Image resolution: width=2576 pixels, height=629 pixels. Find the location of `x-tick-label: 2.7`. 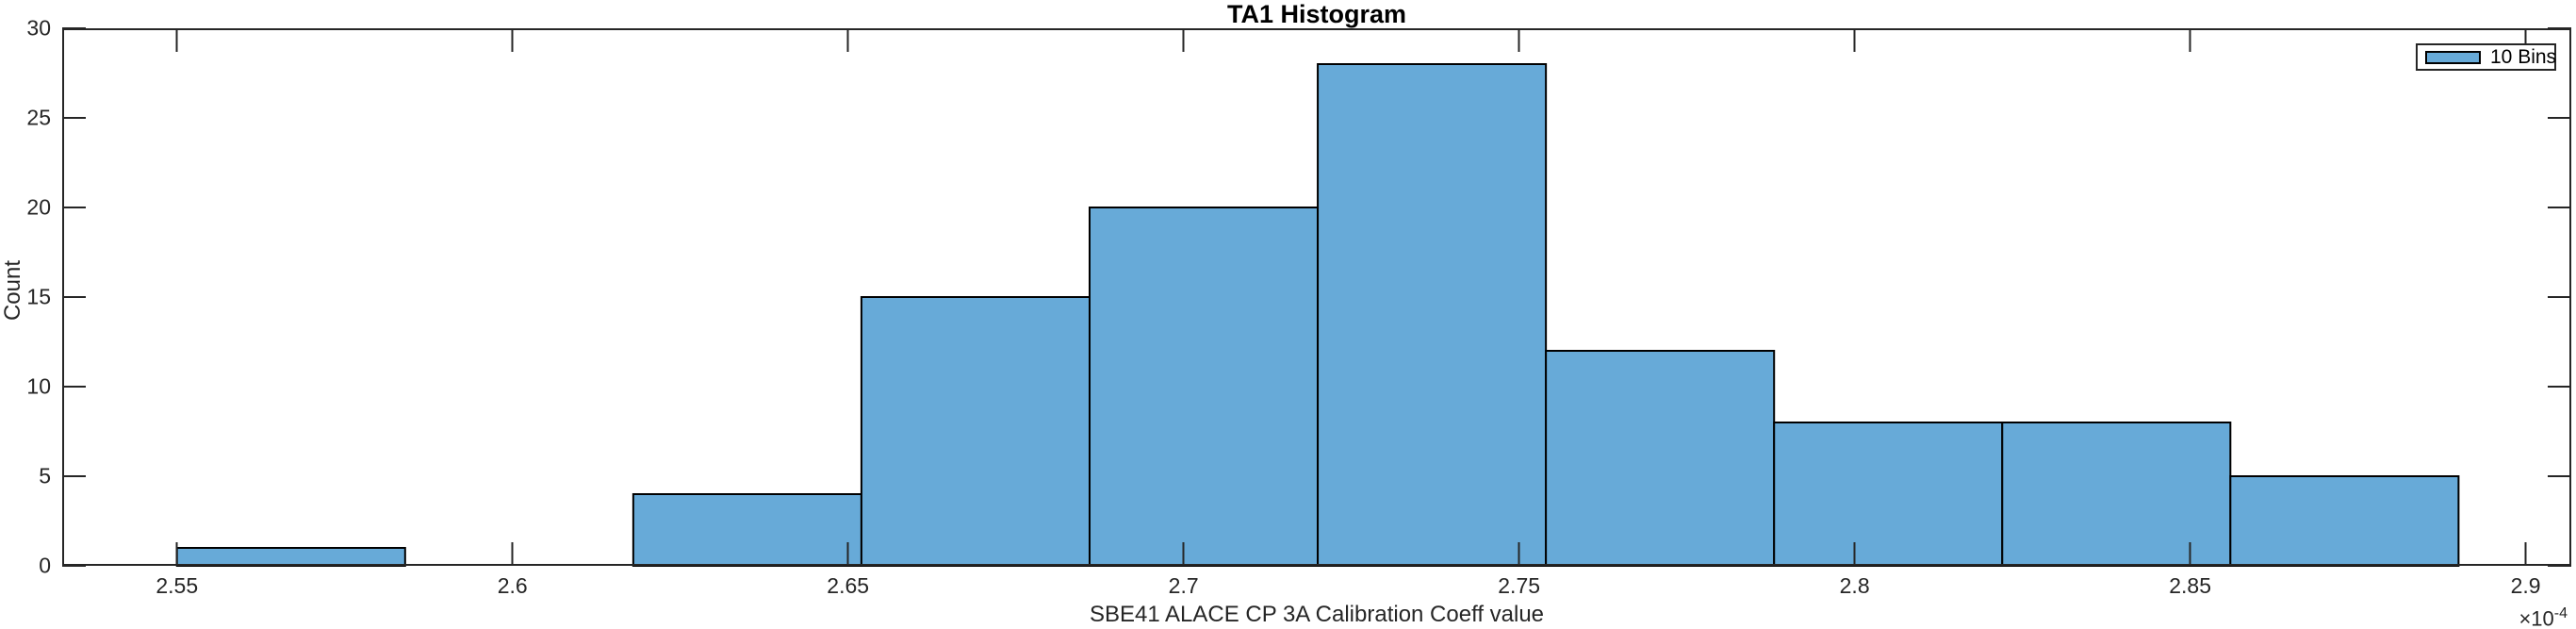

x-tick-label: 2.7 is located at coordinates (1183, 585).